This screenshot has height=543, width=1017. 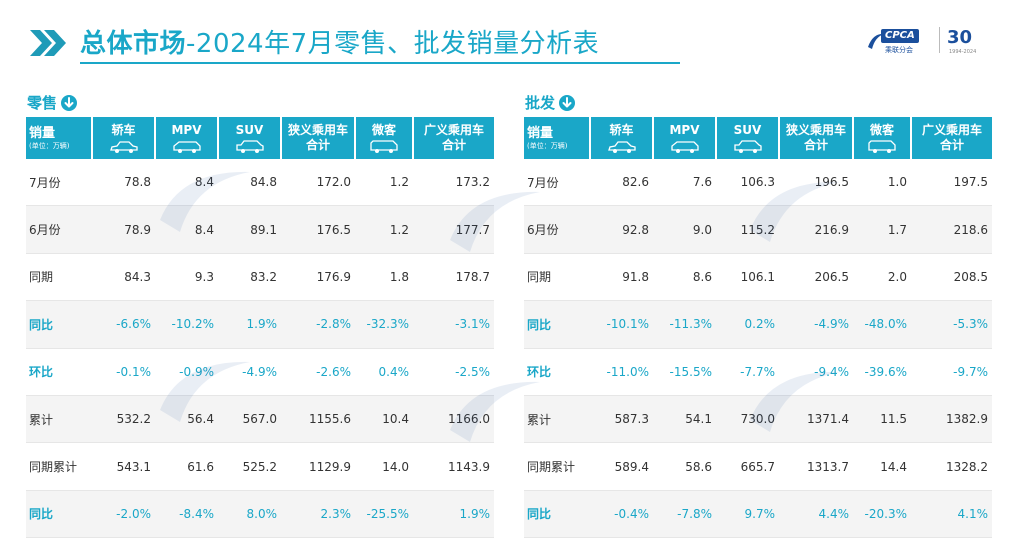 What do you see at coordinates (384, 419) in the screenshot?
I see `table-cell: 10.4` at bounding box center [384, 419].